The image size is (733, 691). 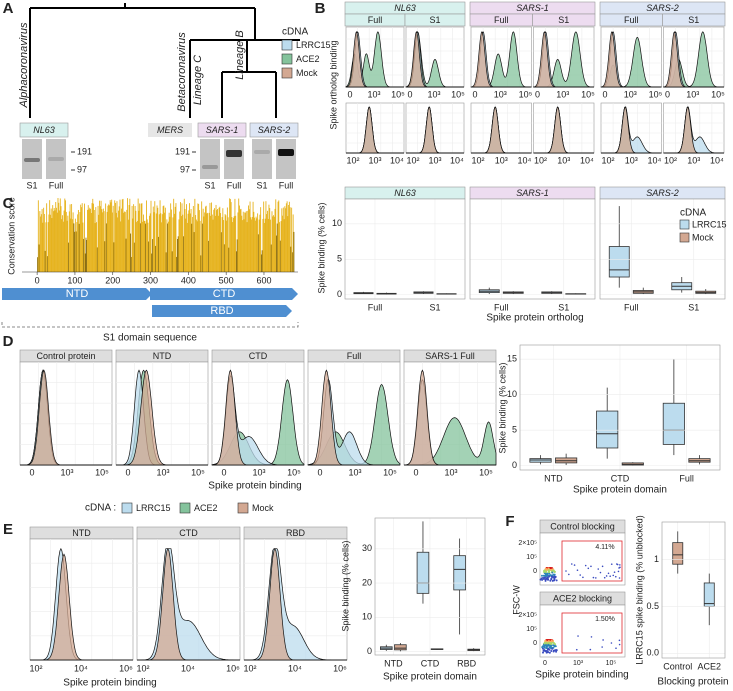 What do you see at coordinates (467, 663) in the screenshot?
I see `x-tick-label: RBD` at bounding box center [467, 663].